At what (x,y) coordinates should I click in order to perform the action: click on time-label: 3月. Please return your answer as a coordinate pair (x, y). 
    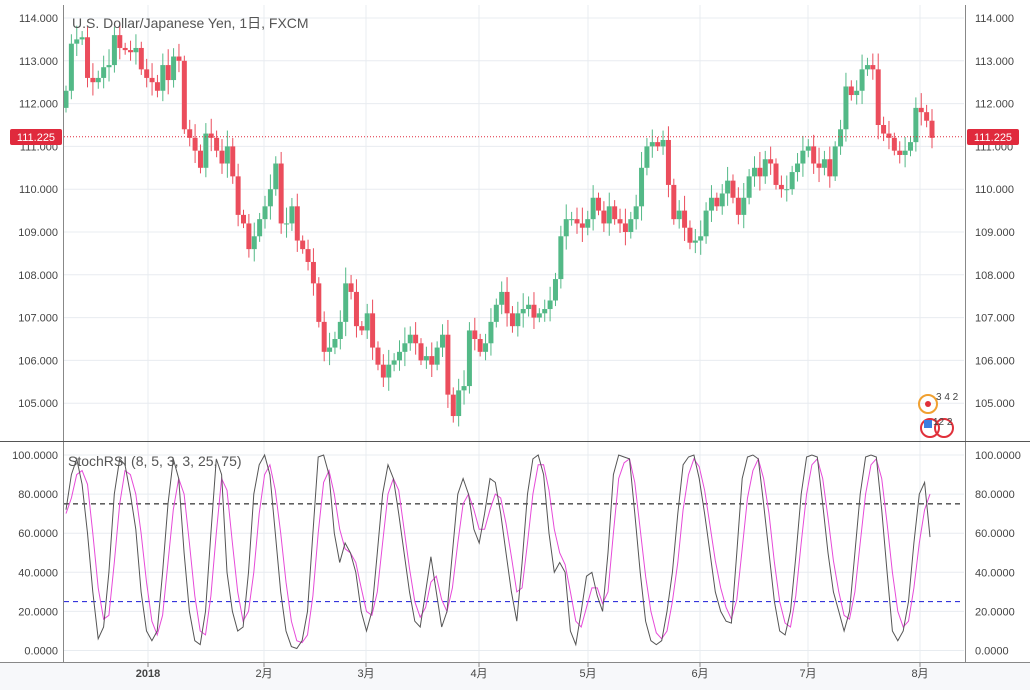
    Looking at the image, I should click on (365, 674).